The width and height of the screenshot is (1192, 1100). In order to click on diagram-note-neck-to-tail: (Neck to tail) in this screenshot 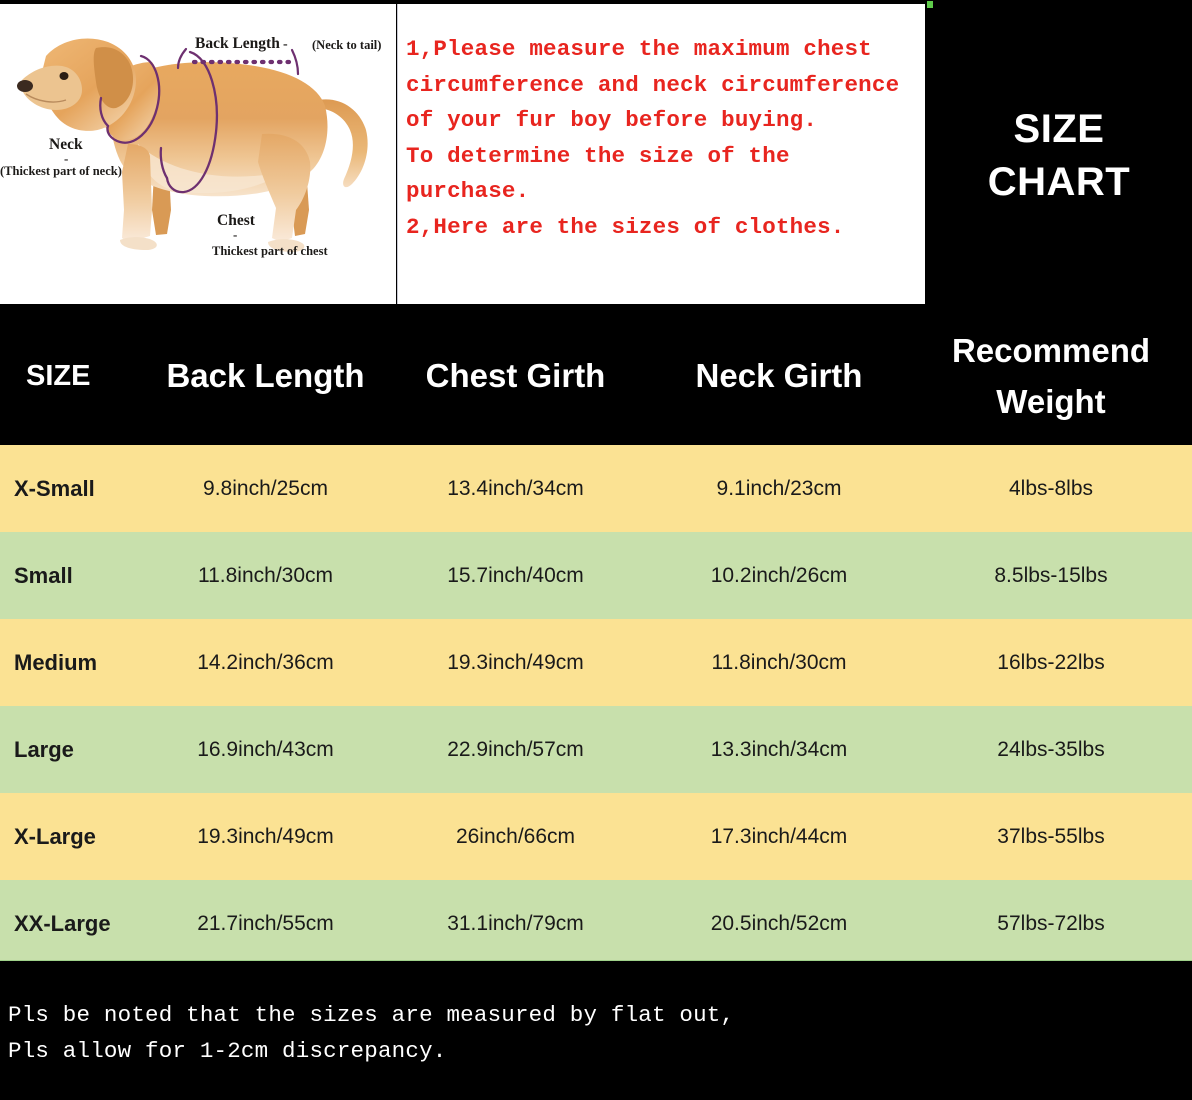, I will do `click(347, 45)`.